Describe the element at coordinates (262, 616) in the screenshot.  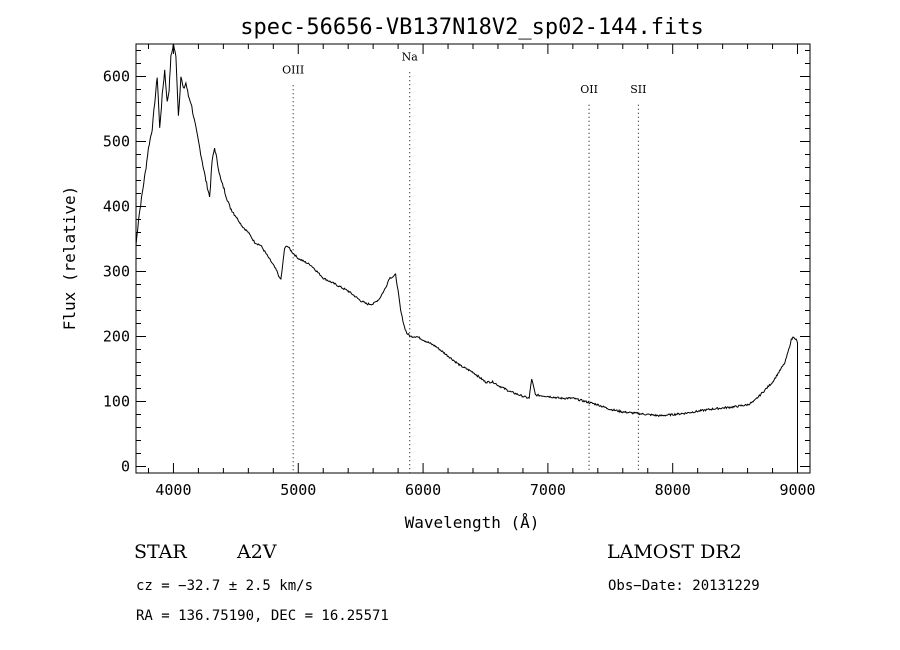
I see `coordinates: RA = 136.75190, DEC = 16.25571` at that location.